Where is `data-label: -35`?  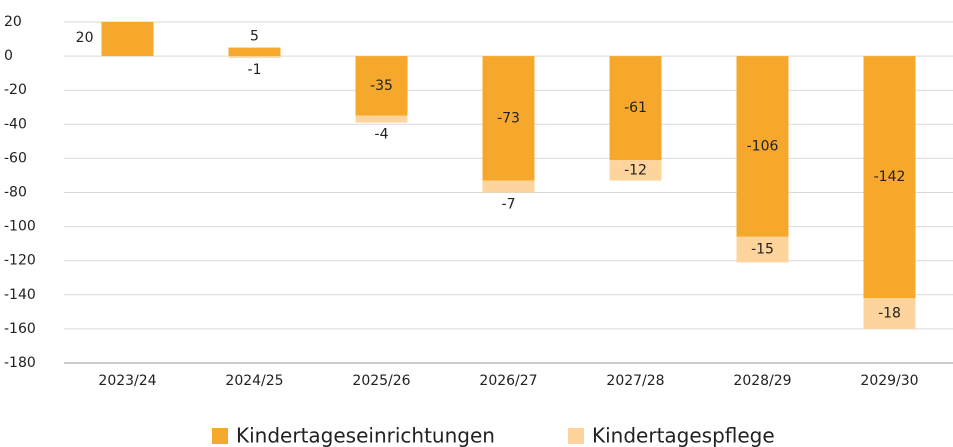 data-label: -35 is located at coordinates (381, 86).